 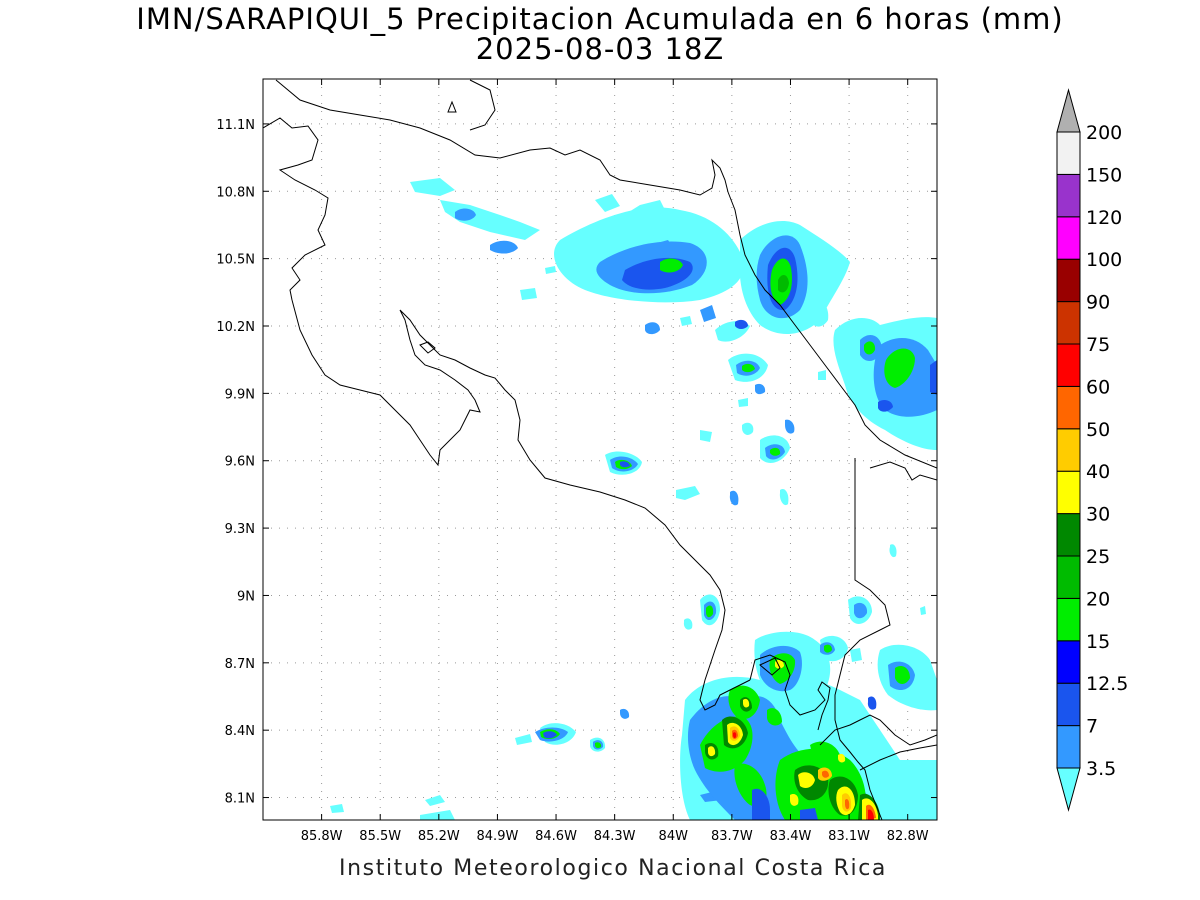 I want to click on rain-cluster-central, so click(x=751, y=455).